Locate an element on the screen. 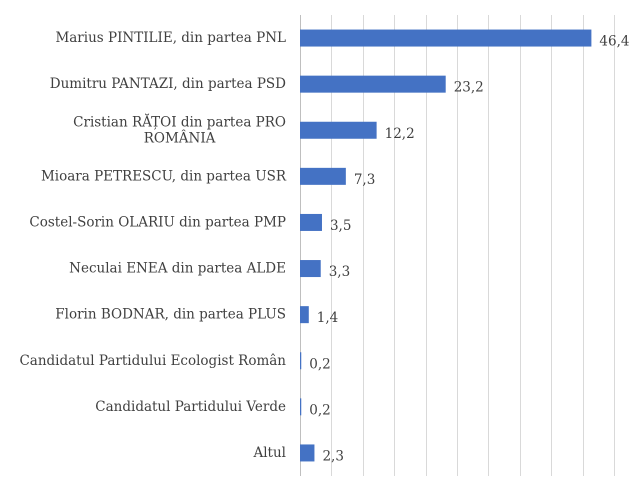 This screenshot has height=490, width=630. category-label-line: ROMÂNIA is located at coordinates (180, 138).